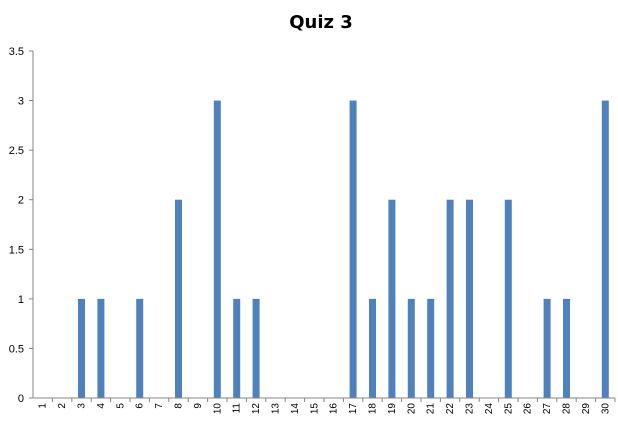 This screenshot has width=618, height=423. What do you see at coordinates (353, 409) in the screenshot?
I see `x-tick-label: 17` at bounding box center [353, 409].